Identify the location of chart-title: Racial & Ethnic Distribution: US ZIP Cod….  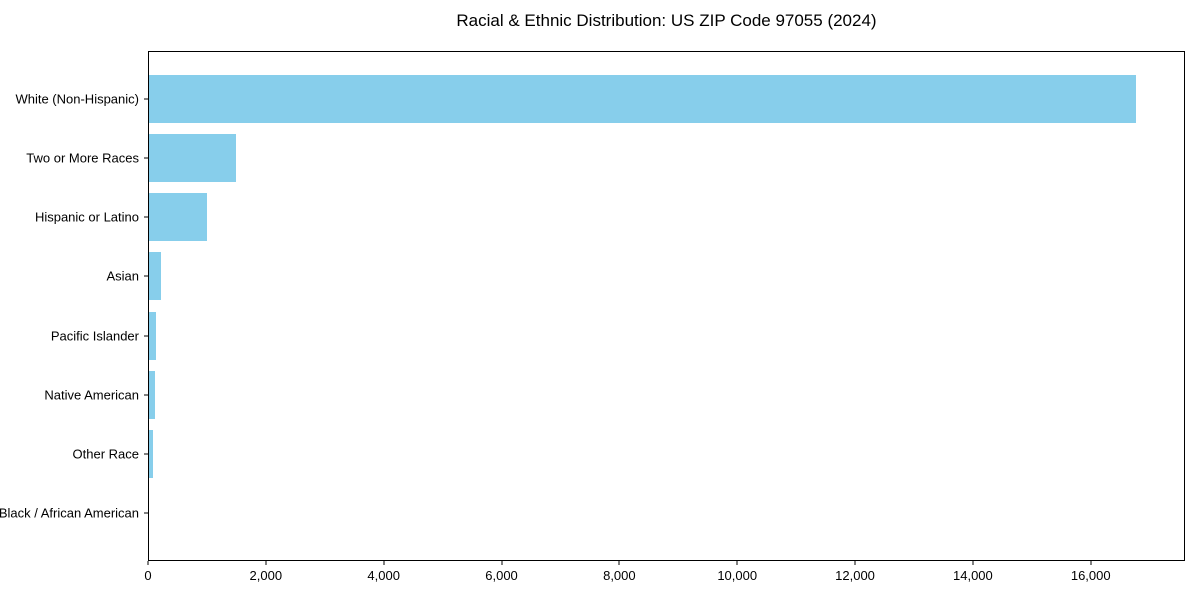
(666, 20).